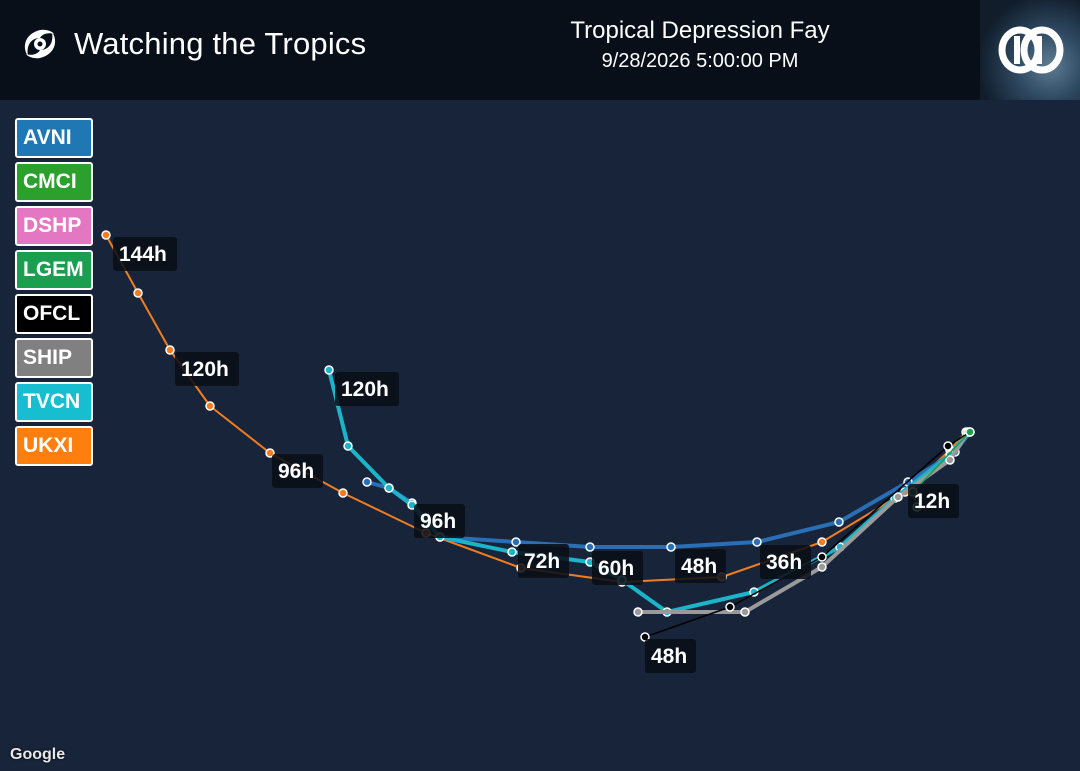  What do you see at coordinates (38, 754) in the screenshot?
I see `google-attribution: Google` at bounding box center [38, 754].